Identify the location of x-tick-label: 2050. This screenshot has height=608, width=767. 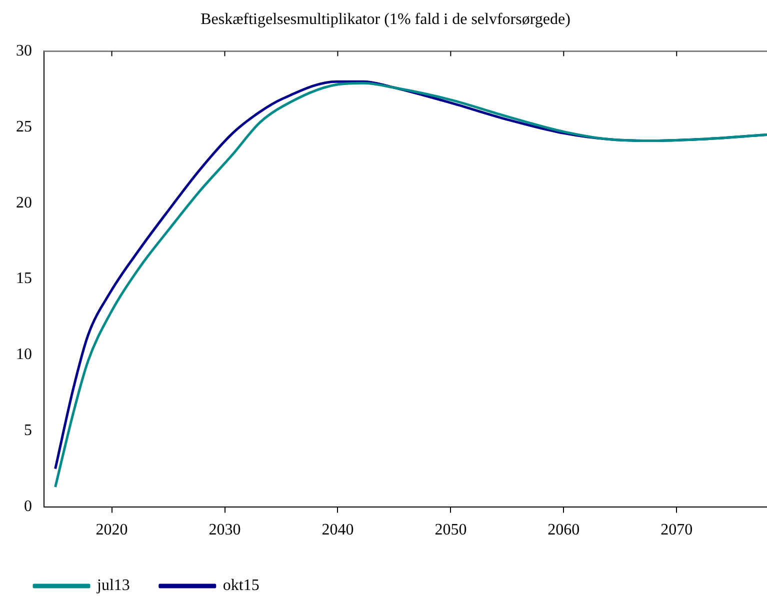
(450, 530).